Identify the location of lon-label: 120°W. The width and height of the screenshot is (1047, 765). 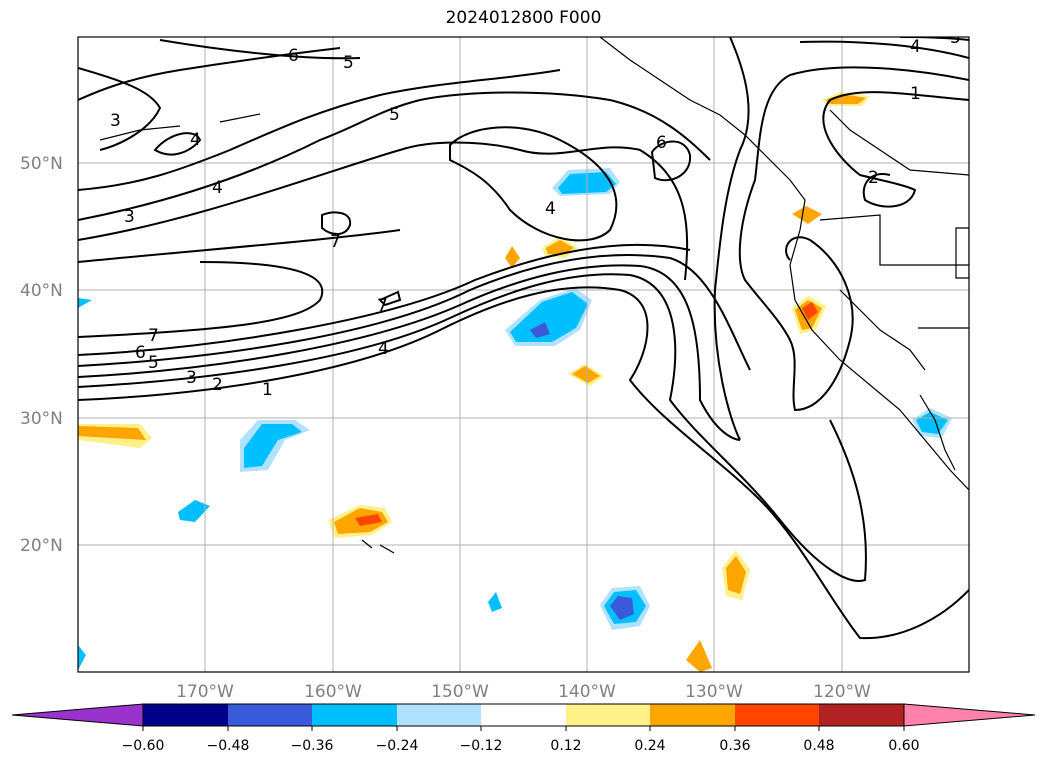
(842, 692).